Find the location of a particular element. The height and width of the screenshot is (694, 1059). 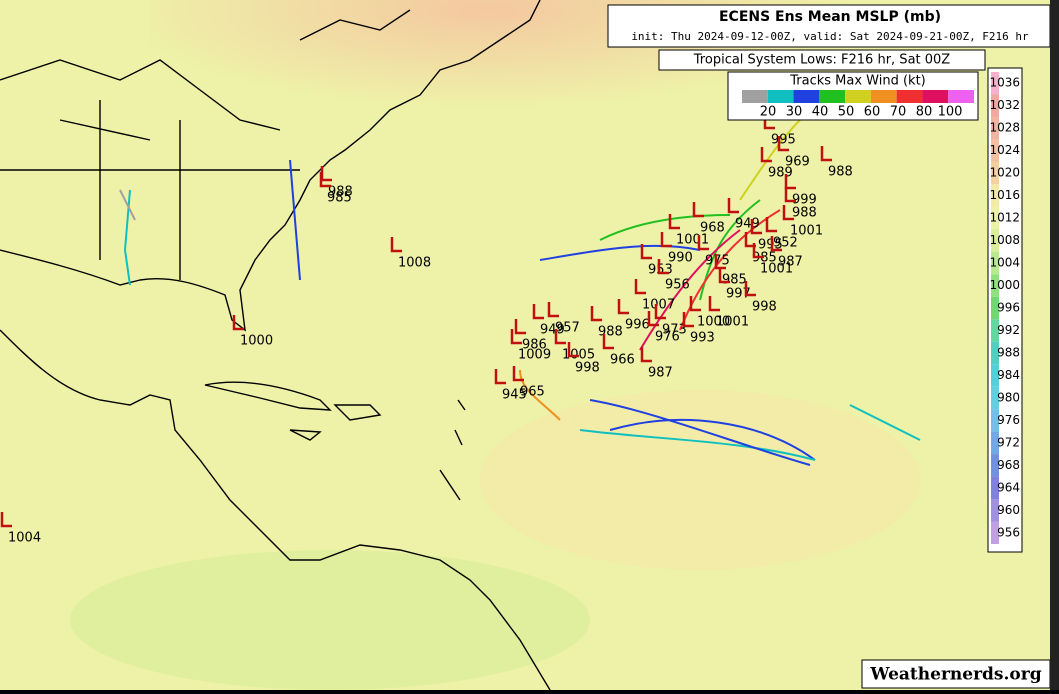

pressure-tick-label: 1024 is located at coordinates (1004, 150).